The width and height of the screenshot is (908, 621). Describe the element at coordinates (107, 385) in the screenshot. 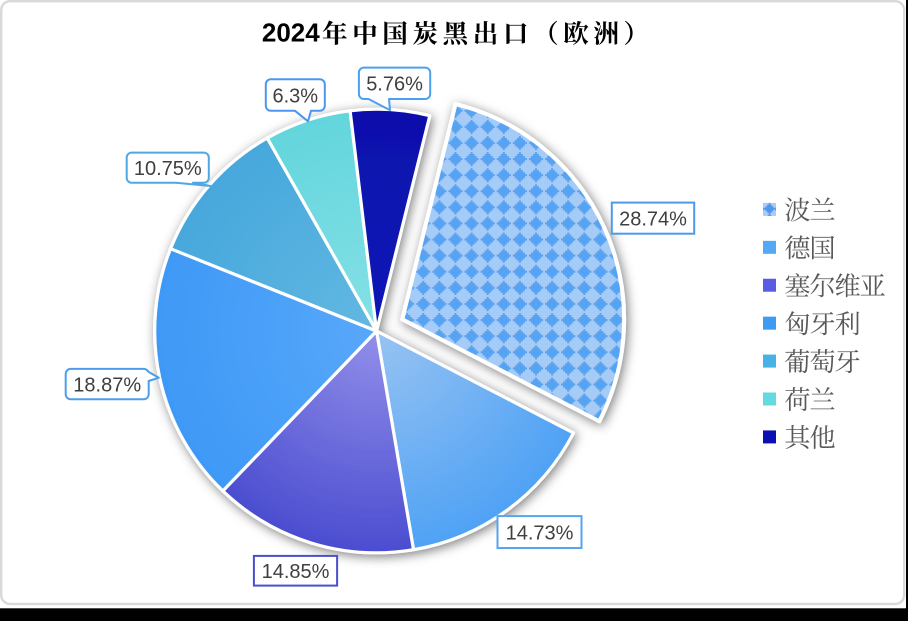

I see `svg-text: 18.87%` at that location.